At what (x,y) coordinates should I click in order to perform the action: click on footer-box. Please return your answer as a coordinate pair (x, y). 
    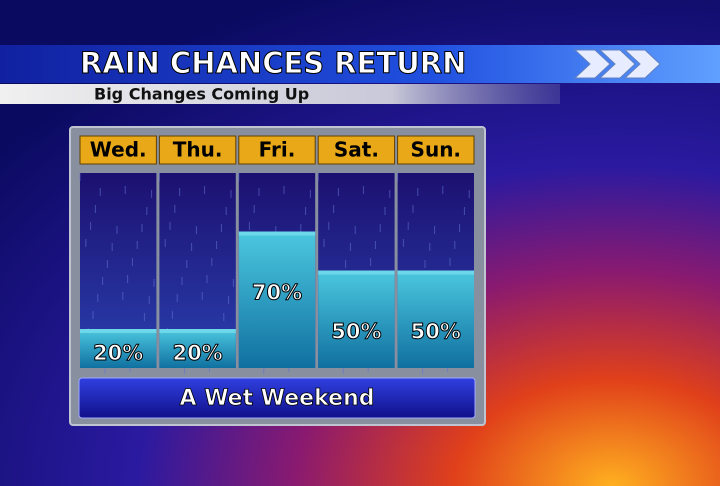
    Looking at the image, I should click on (277, 398).